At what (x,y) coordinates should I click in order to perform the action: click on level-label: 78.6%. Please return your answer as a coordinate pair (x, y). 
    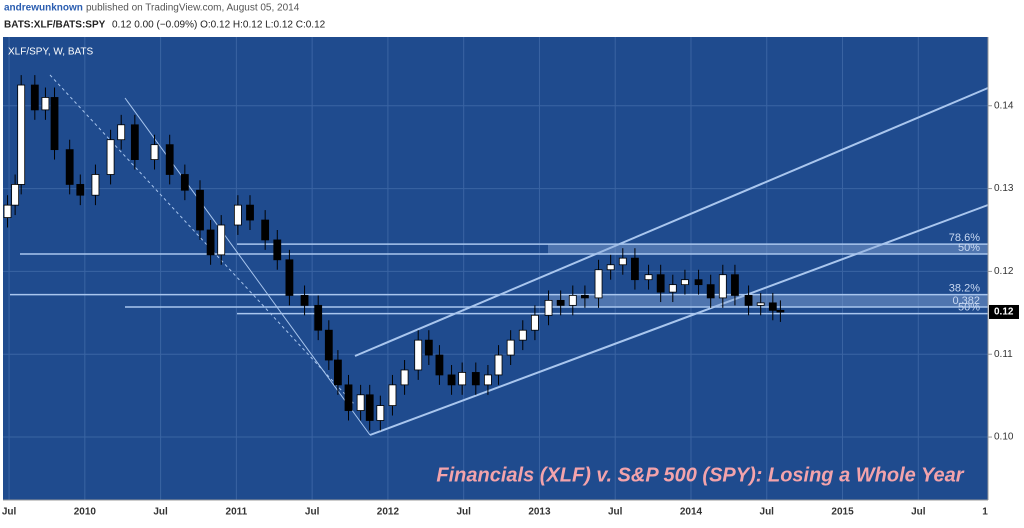
    Looking at the image, I should click on (964, 238).